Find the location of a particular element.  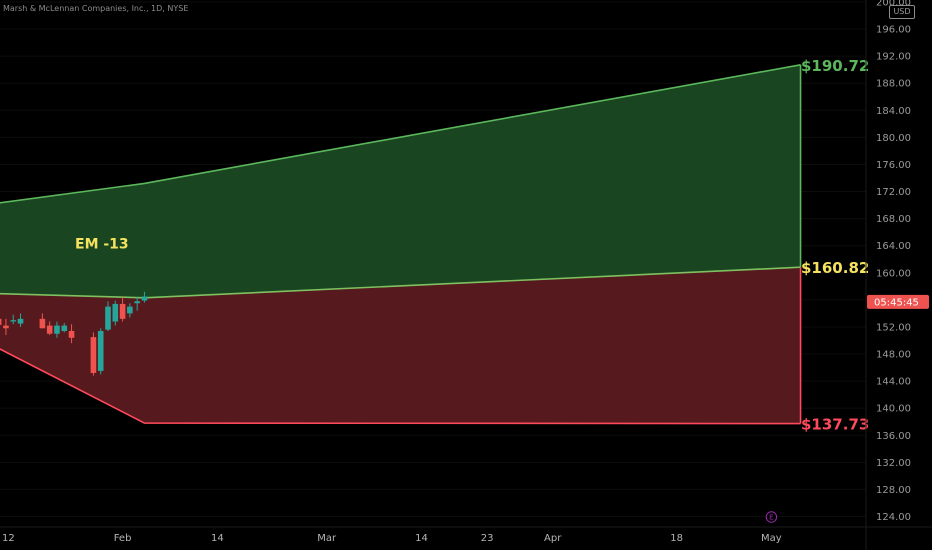

y-tick-label: 132.00 is located at coordinates (893, 463).